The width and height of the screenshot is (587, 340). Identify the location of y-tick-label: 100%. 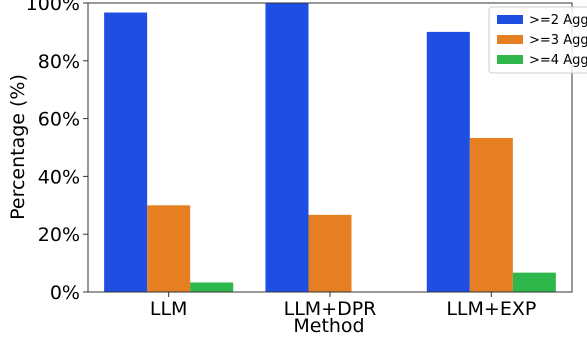
(53, 7).